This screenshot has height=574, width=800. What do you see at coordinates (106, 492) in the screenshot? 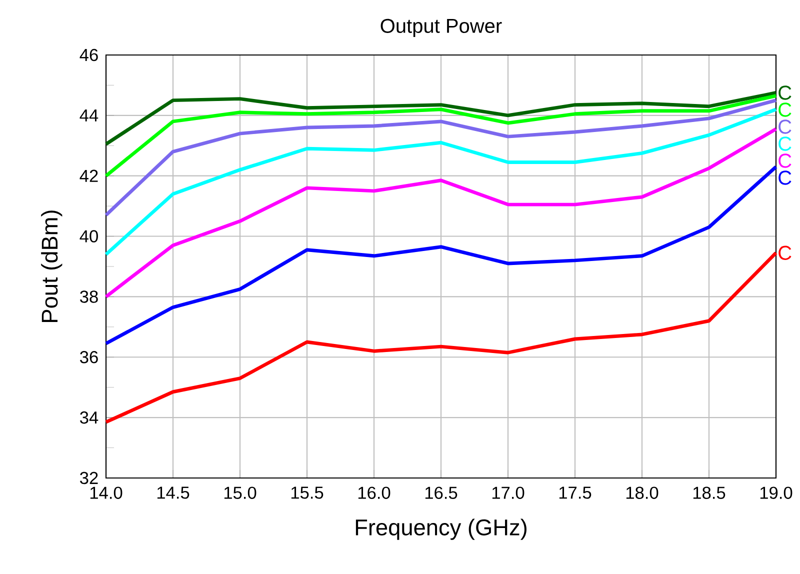
I see `x-tick-label: 14.0` at bounding box center [106, 492].